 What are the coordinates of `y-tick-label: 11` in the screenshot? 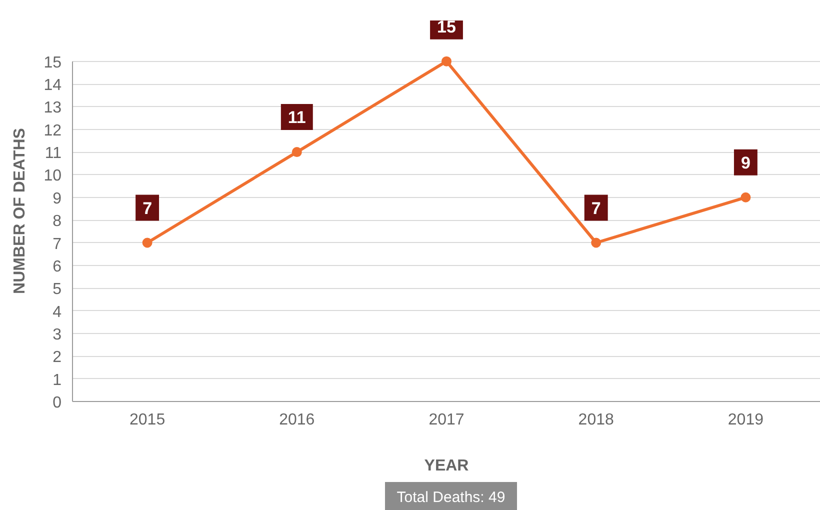 It's located at (53, 153).